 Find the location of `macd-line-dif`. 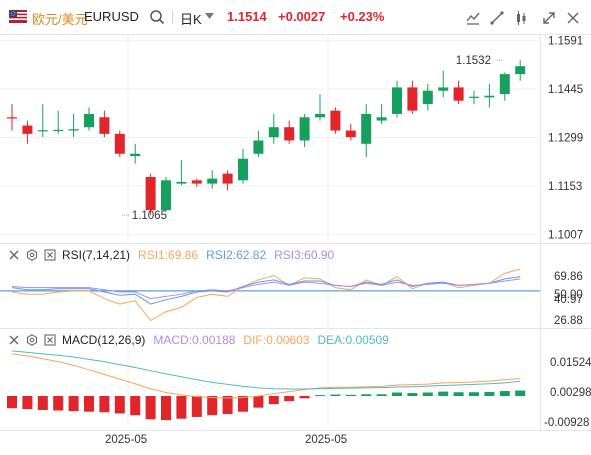

macd-line-dif is located at coordinates (266, 376).